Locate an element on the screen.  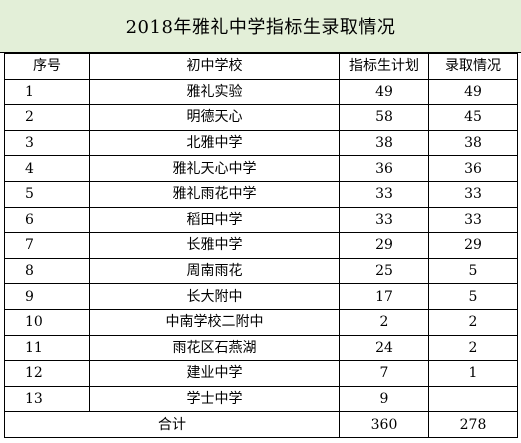
row-index: 6 is located at coordinates (47, 220).